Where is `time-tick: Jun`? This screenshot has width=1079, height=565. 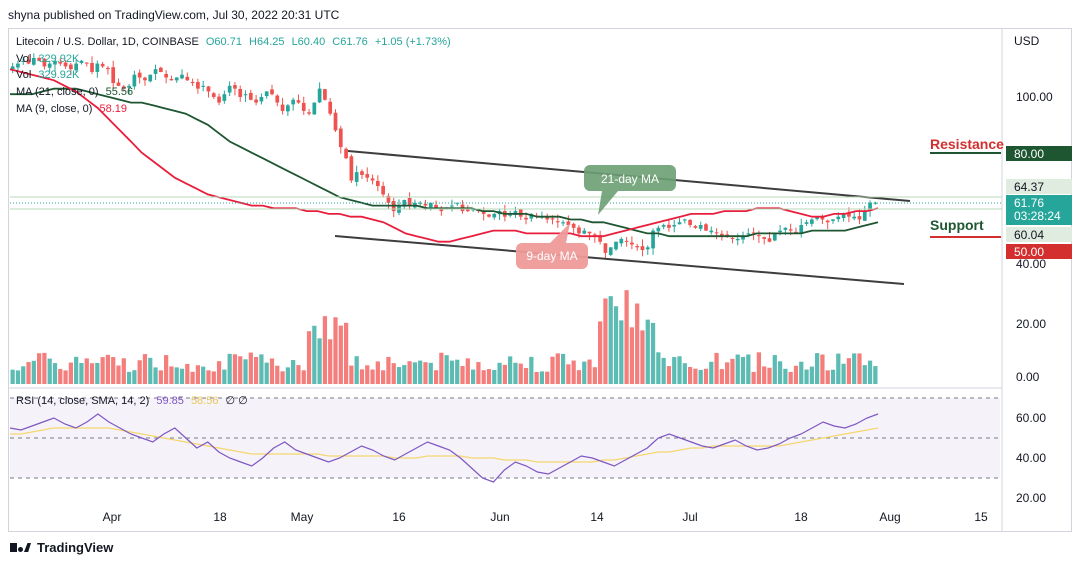
time-tick: Jun is located at coordinates (499, 517).